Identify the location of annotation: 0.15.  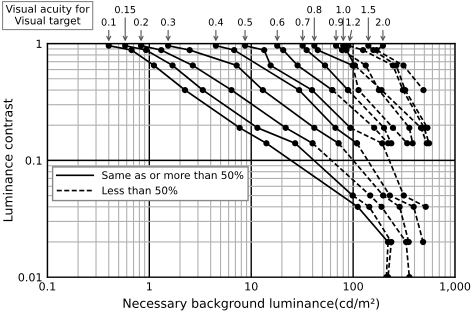
(125, 10).